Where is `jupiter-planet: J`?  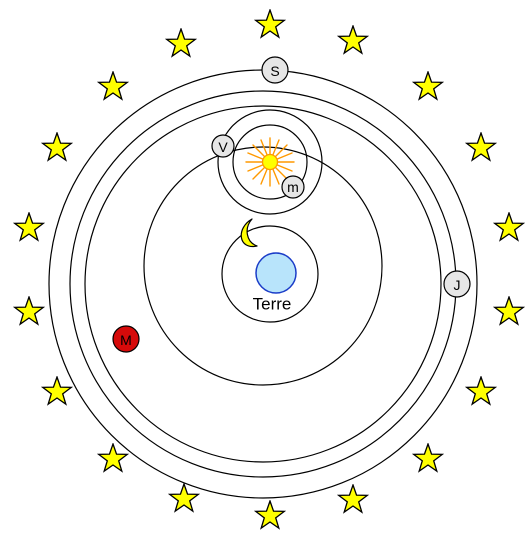 jupiter-planet: J is located at coordinates (457, 284).